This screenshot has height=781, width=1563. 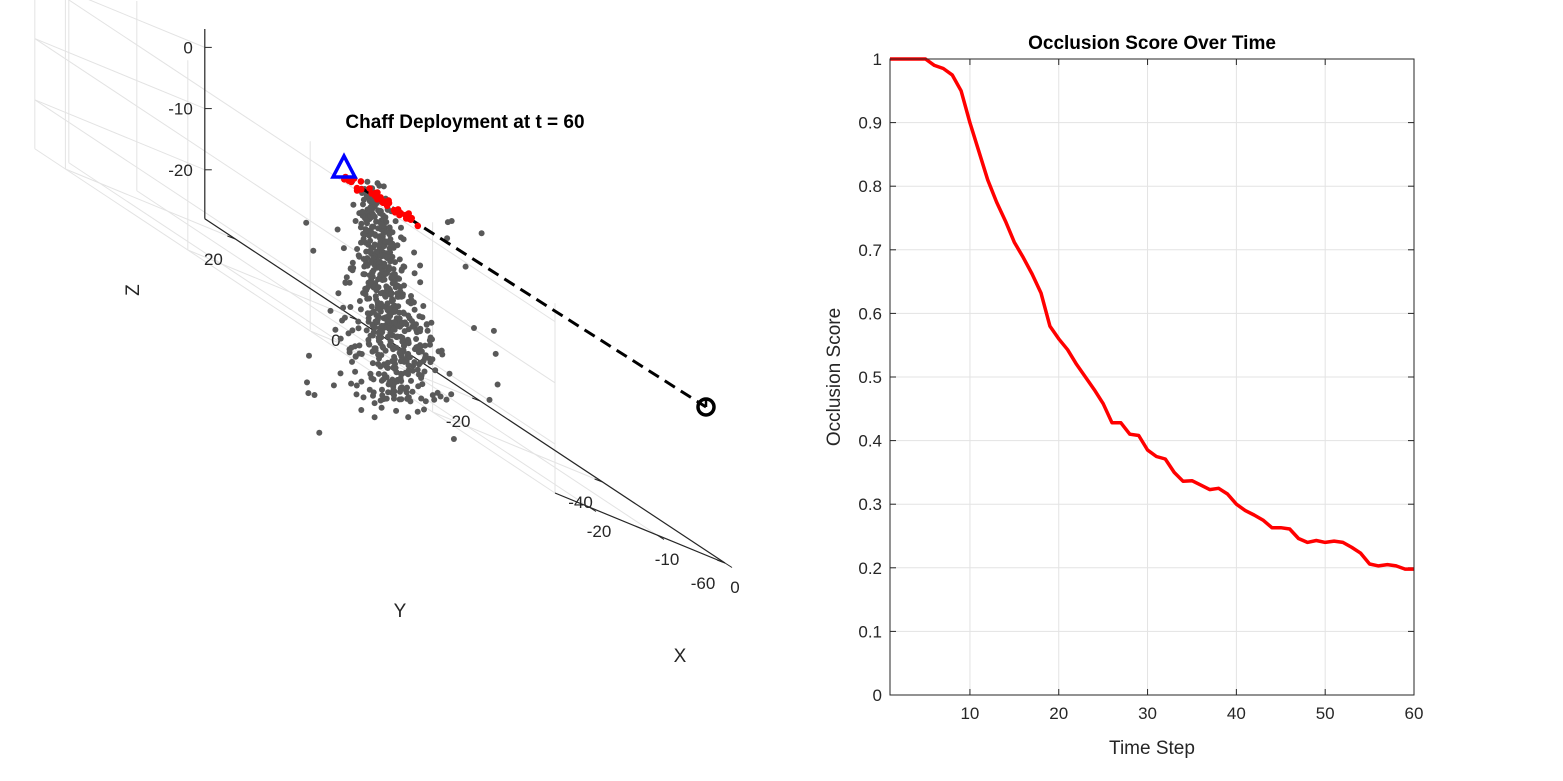 I want to click on x-tick-label: 0, so click(x=734, y=587).